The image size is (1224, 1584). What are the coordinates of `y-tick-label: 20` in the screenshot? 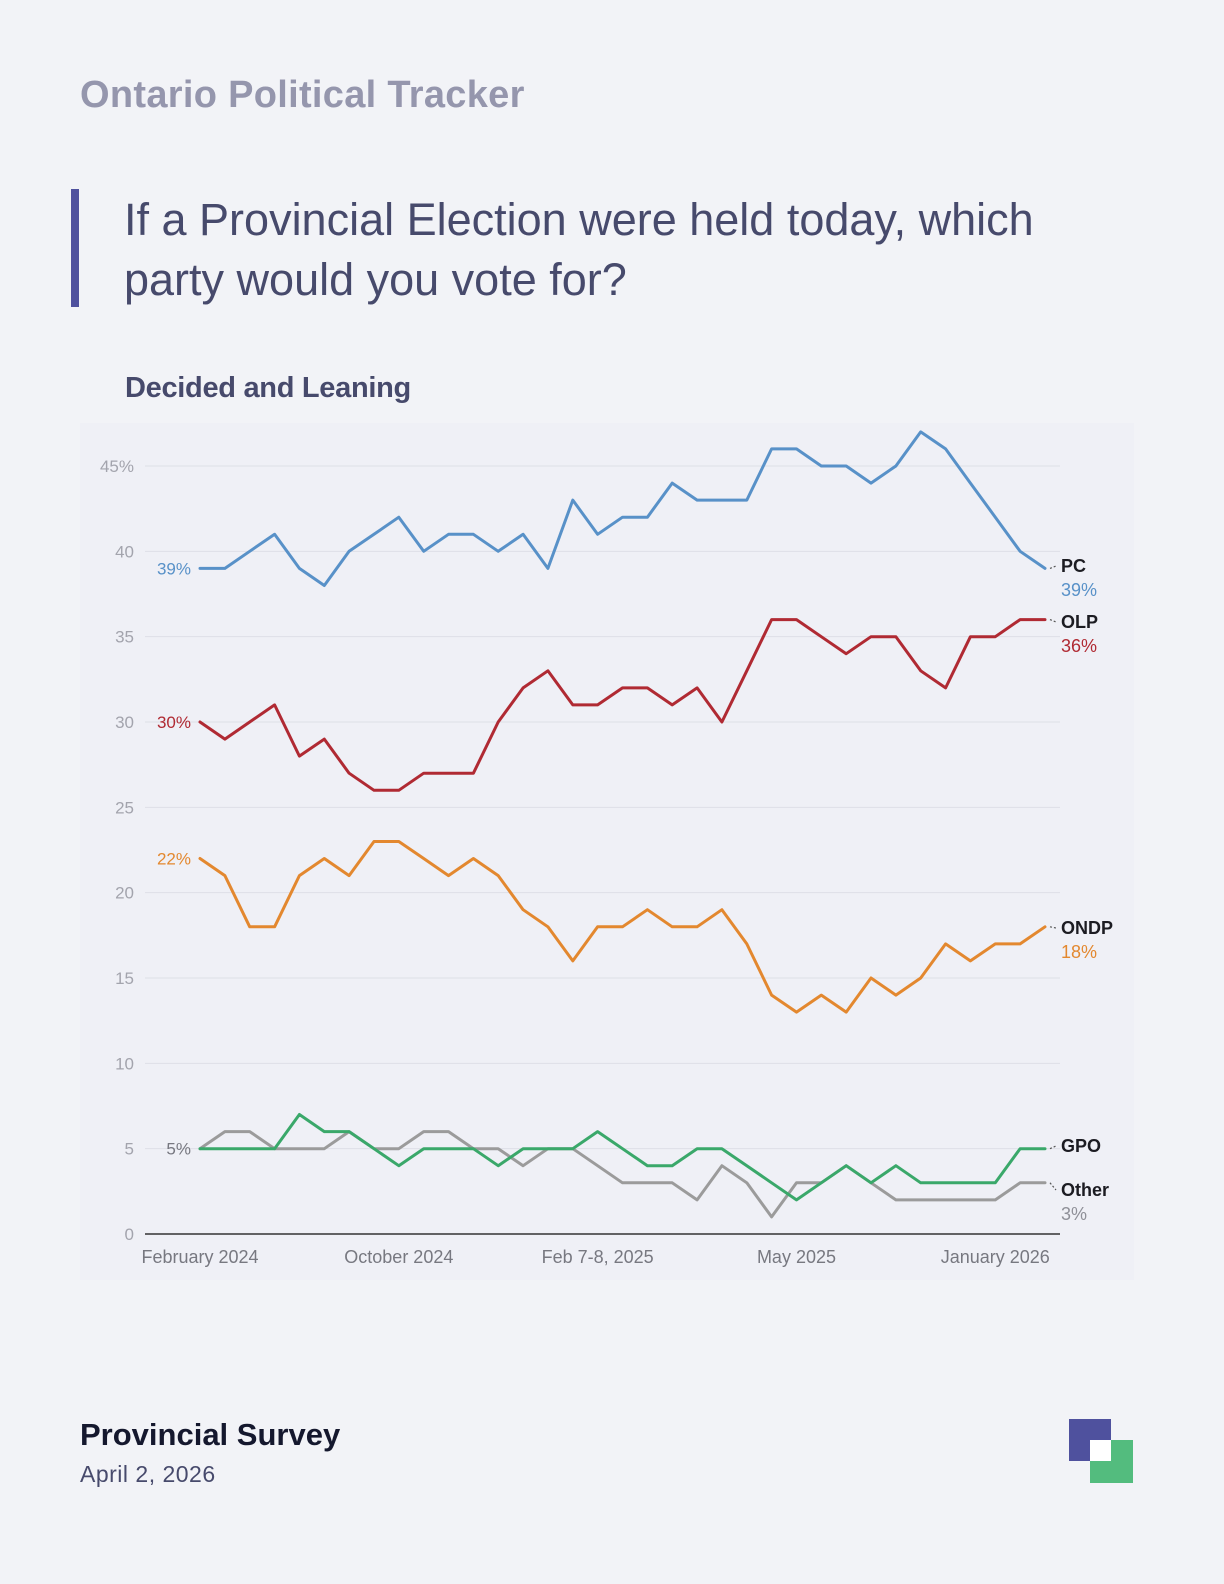 It's located at (124, 893).